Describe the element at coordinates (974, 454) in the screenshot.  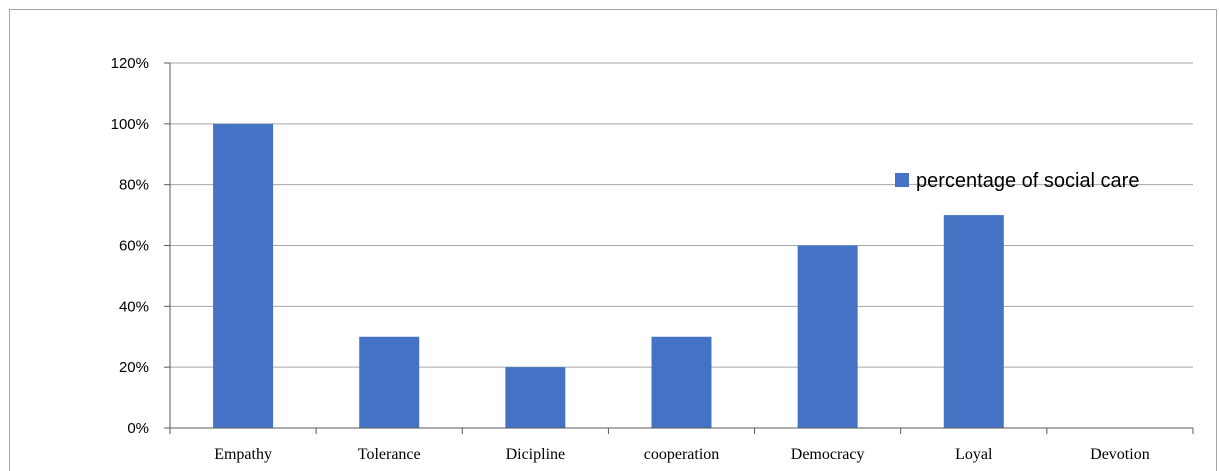
I see `x-tick-label: Loyal` at that location.